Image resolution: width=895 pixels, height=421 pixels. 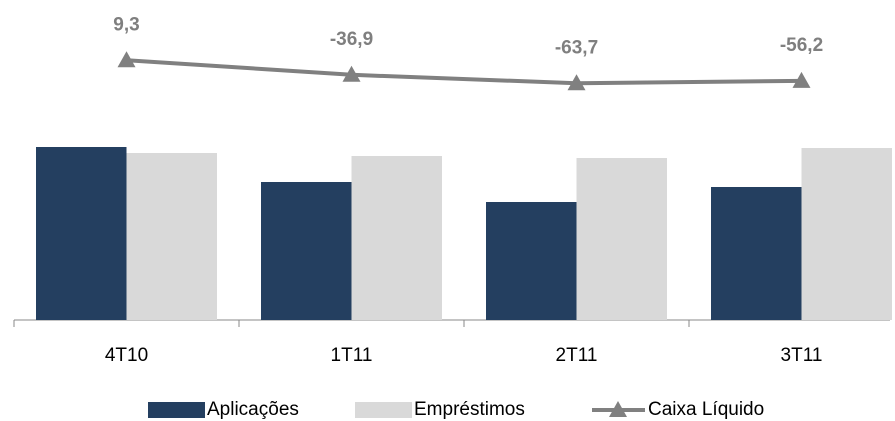 What do you see at coordinates (706, 409) in the screenshot?
I see `legend-label: Caixa Líquido` at bounding box center [706, 409].